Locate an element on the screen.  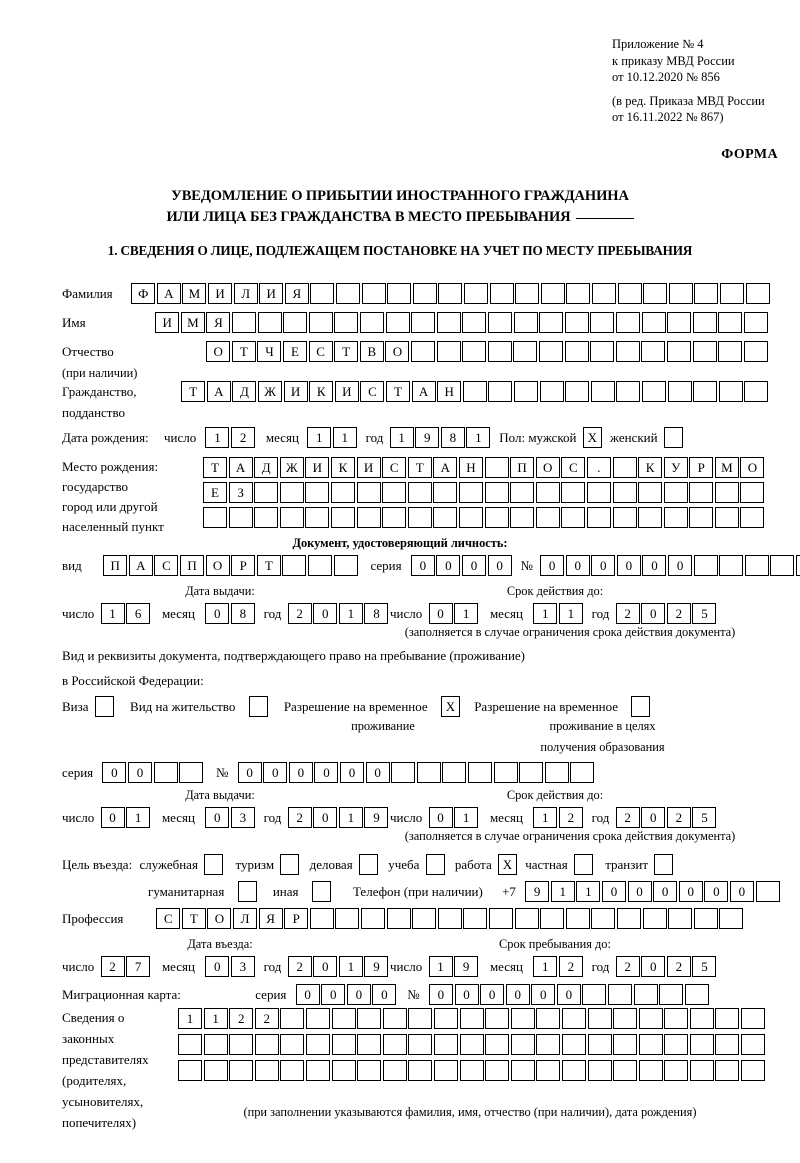
char-box: Р is located at coordinates (243, 565).